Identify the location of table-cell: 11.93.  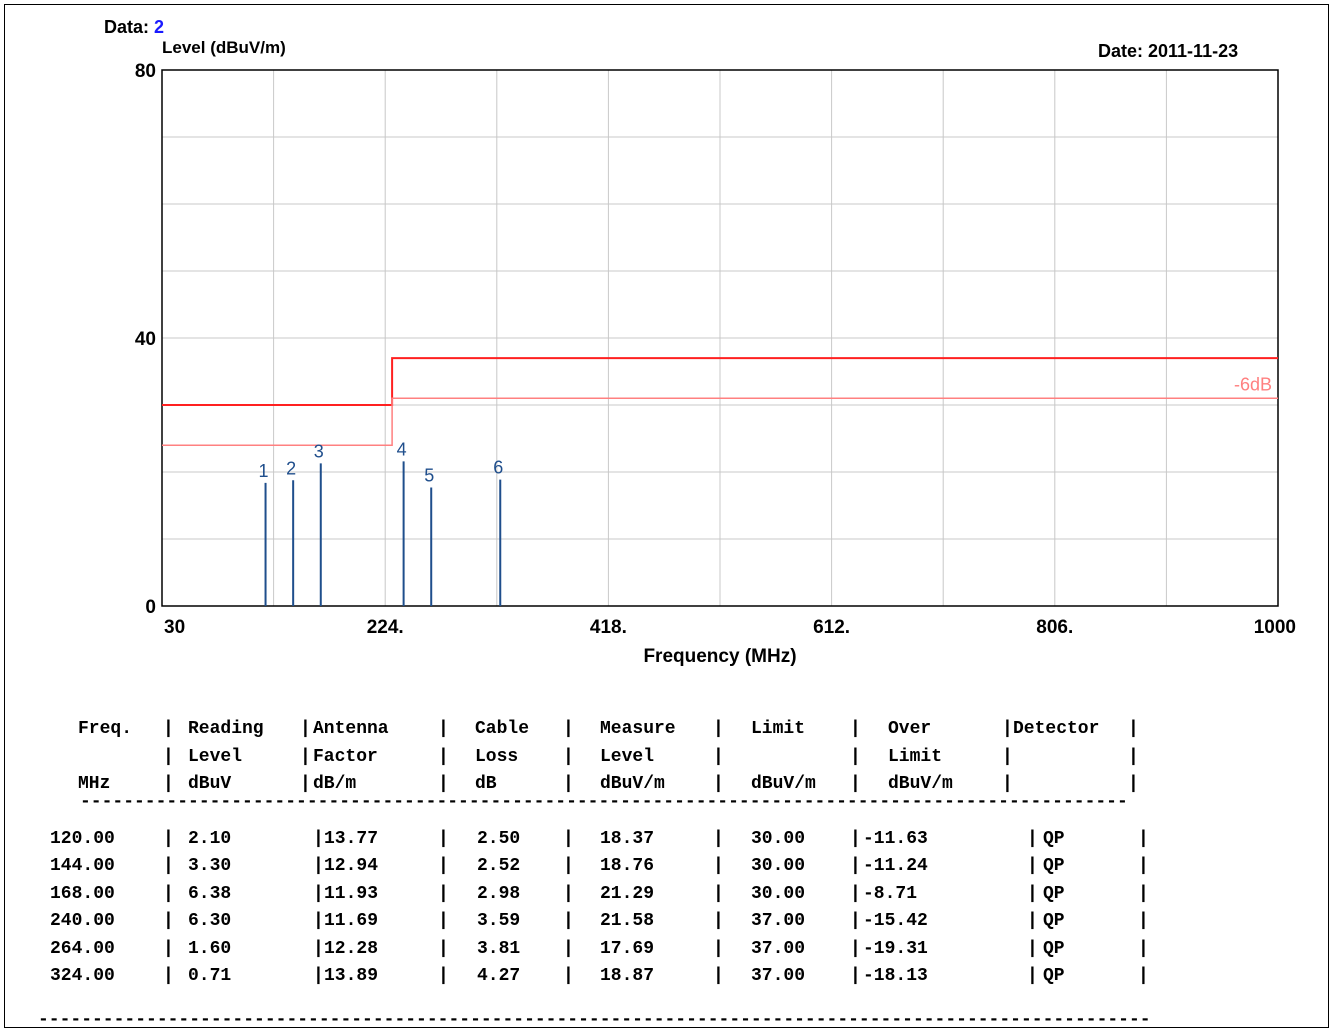
(351, 893).